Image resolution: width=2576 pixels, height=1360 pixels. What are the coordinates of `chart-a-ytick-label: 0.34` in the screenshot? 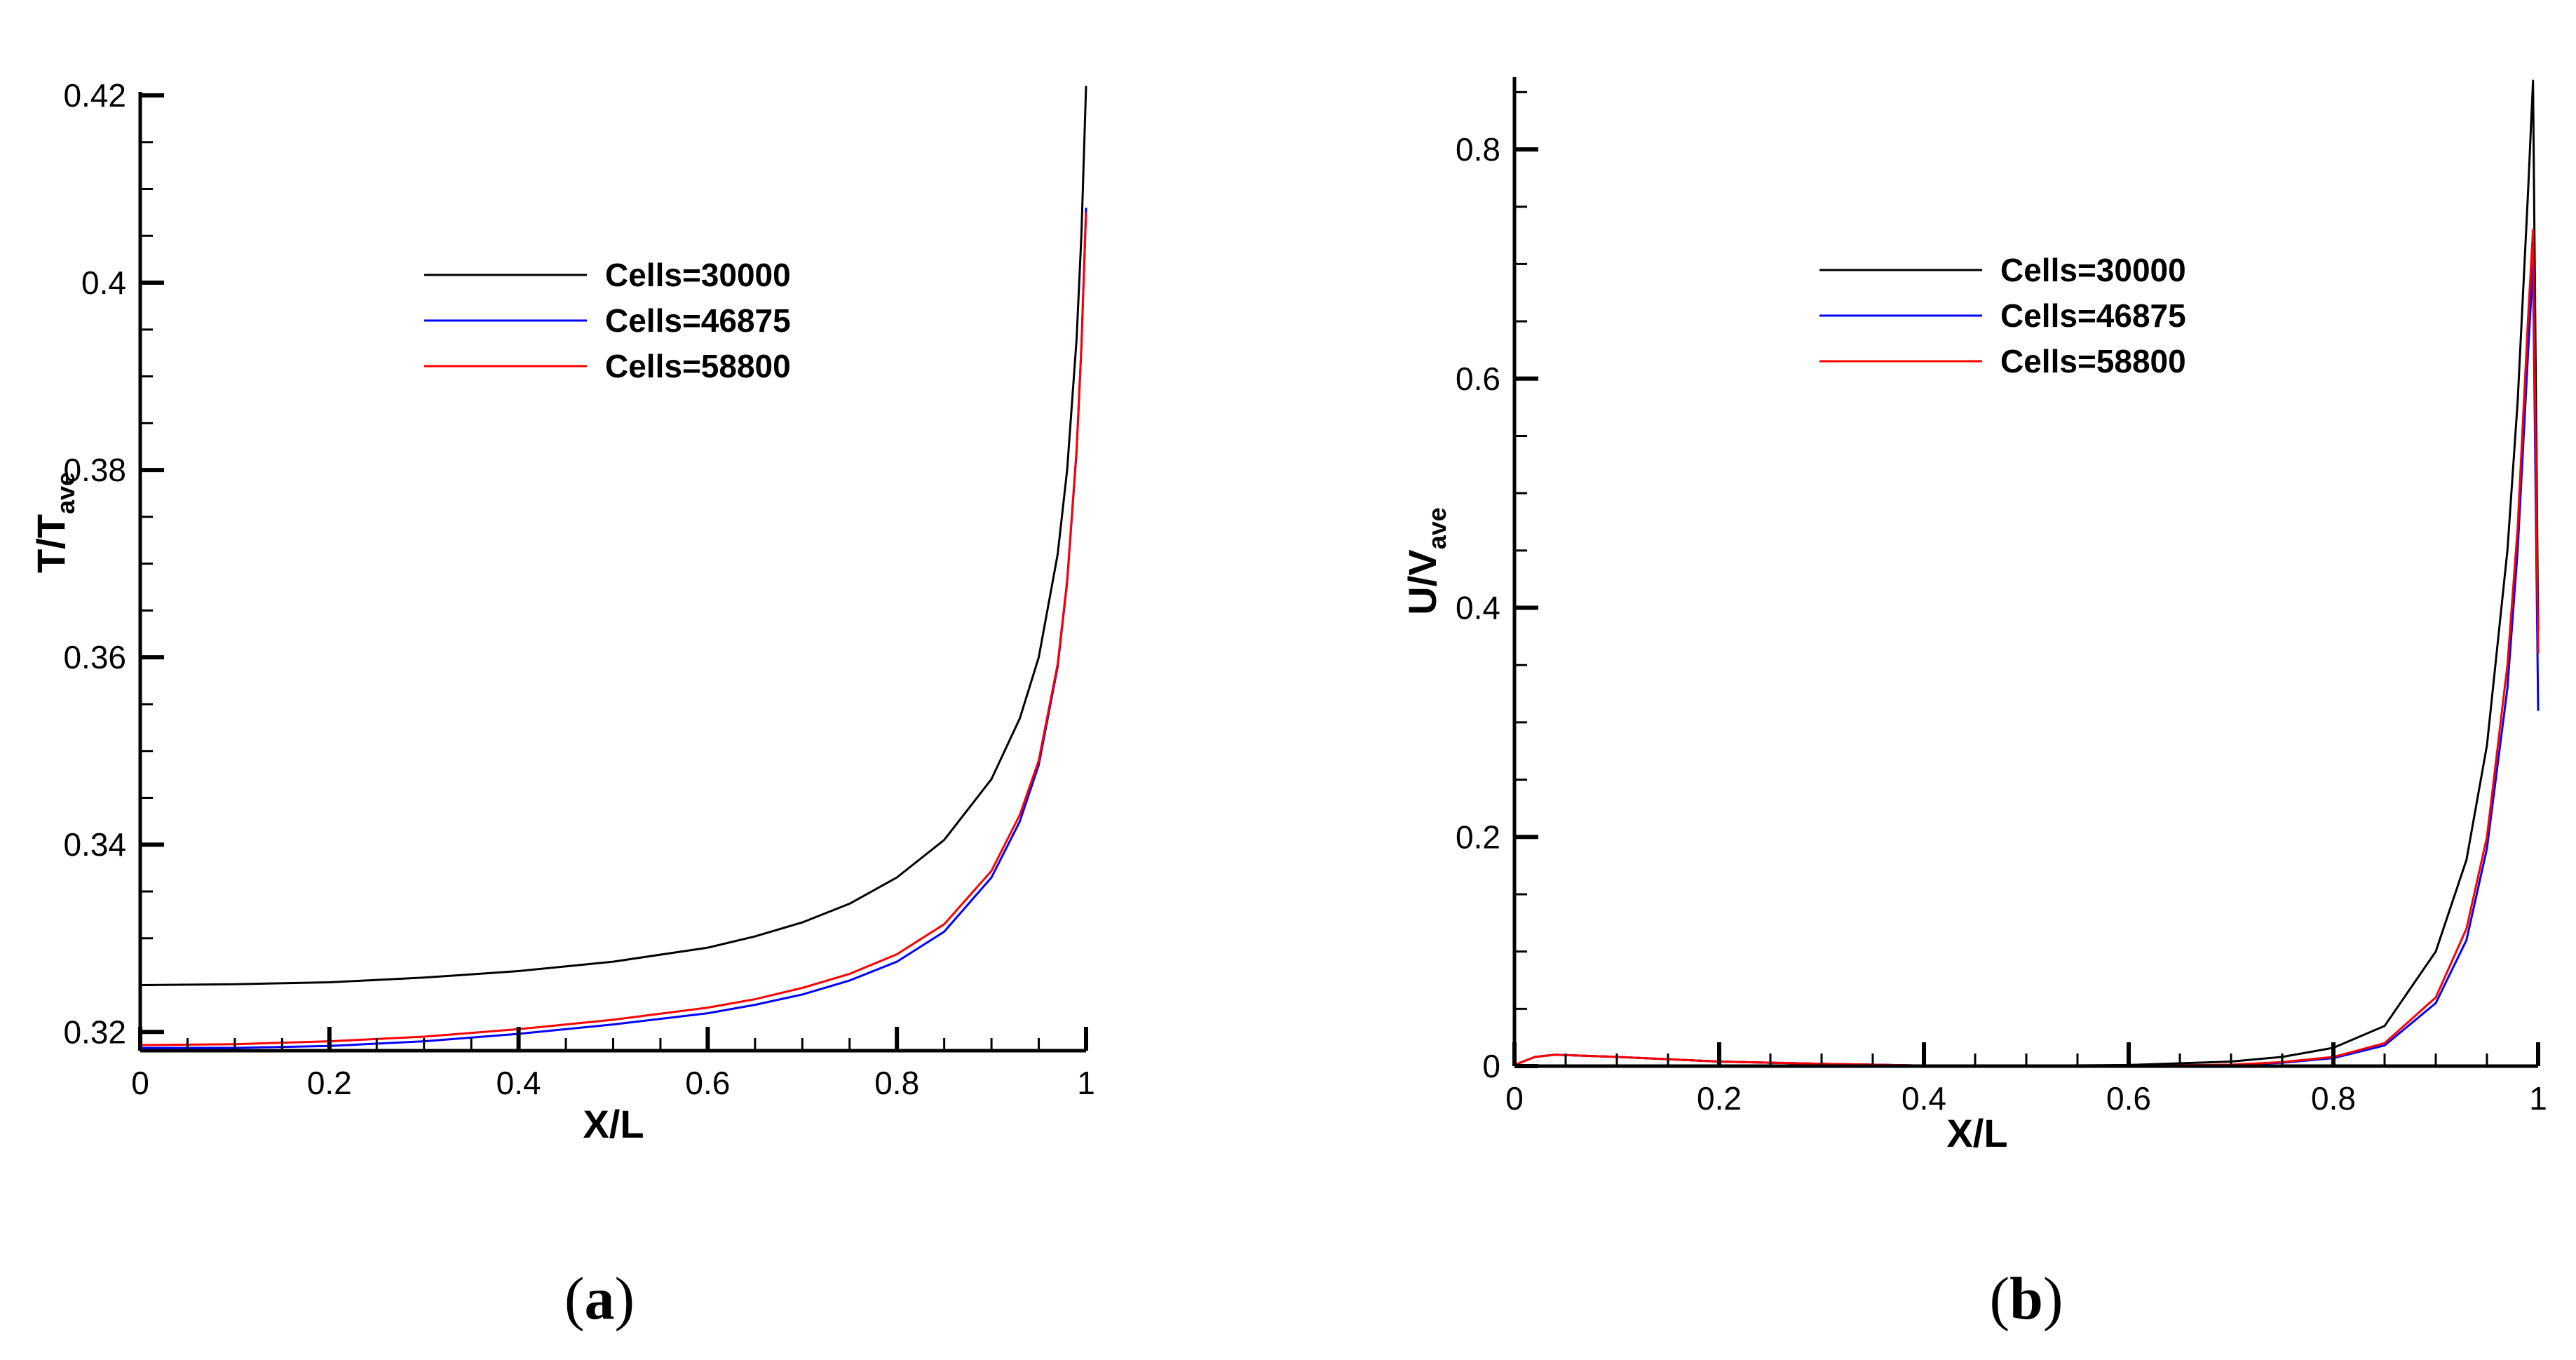 It's located at (94, 844).